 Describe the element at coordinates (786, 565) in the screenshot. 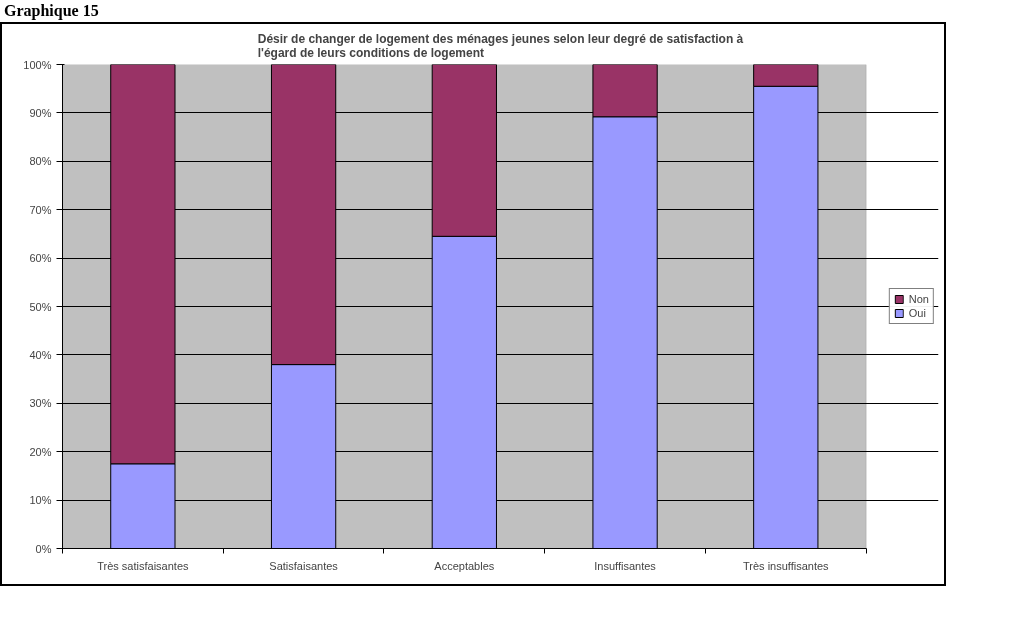

I see `x-tick-label: Très insuffisantes` at that location.